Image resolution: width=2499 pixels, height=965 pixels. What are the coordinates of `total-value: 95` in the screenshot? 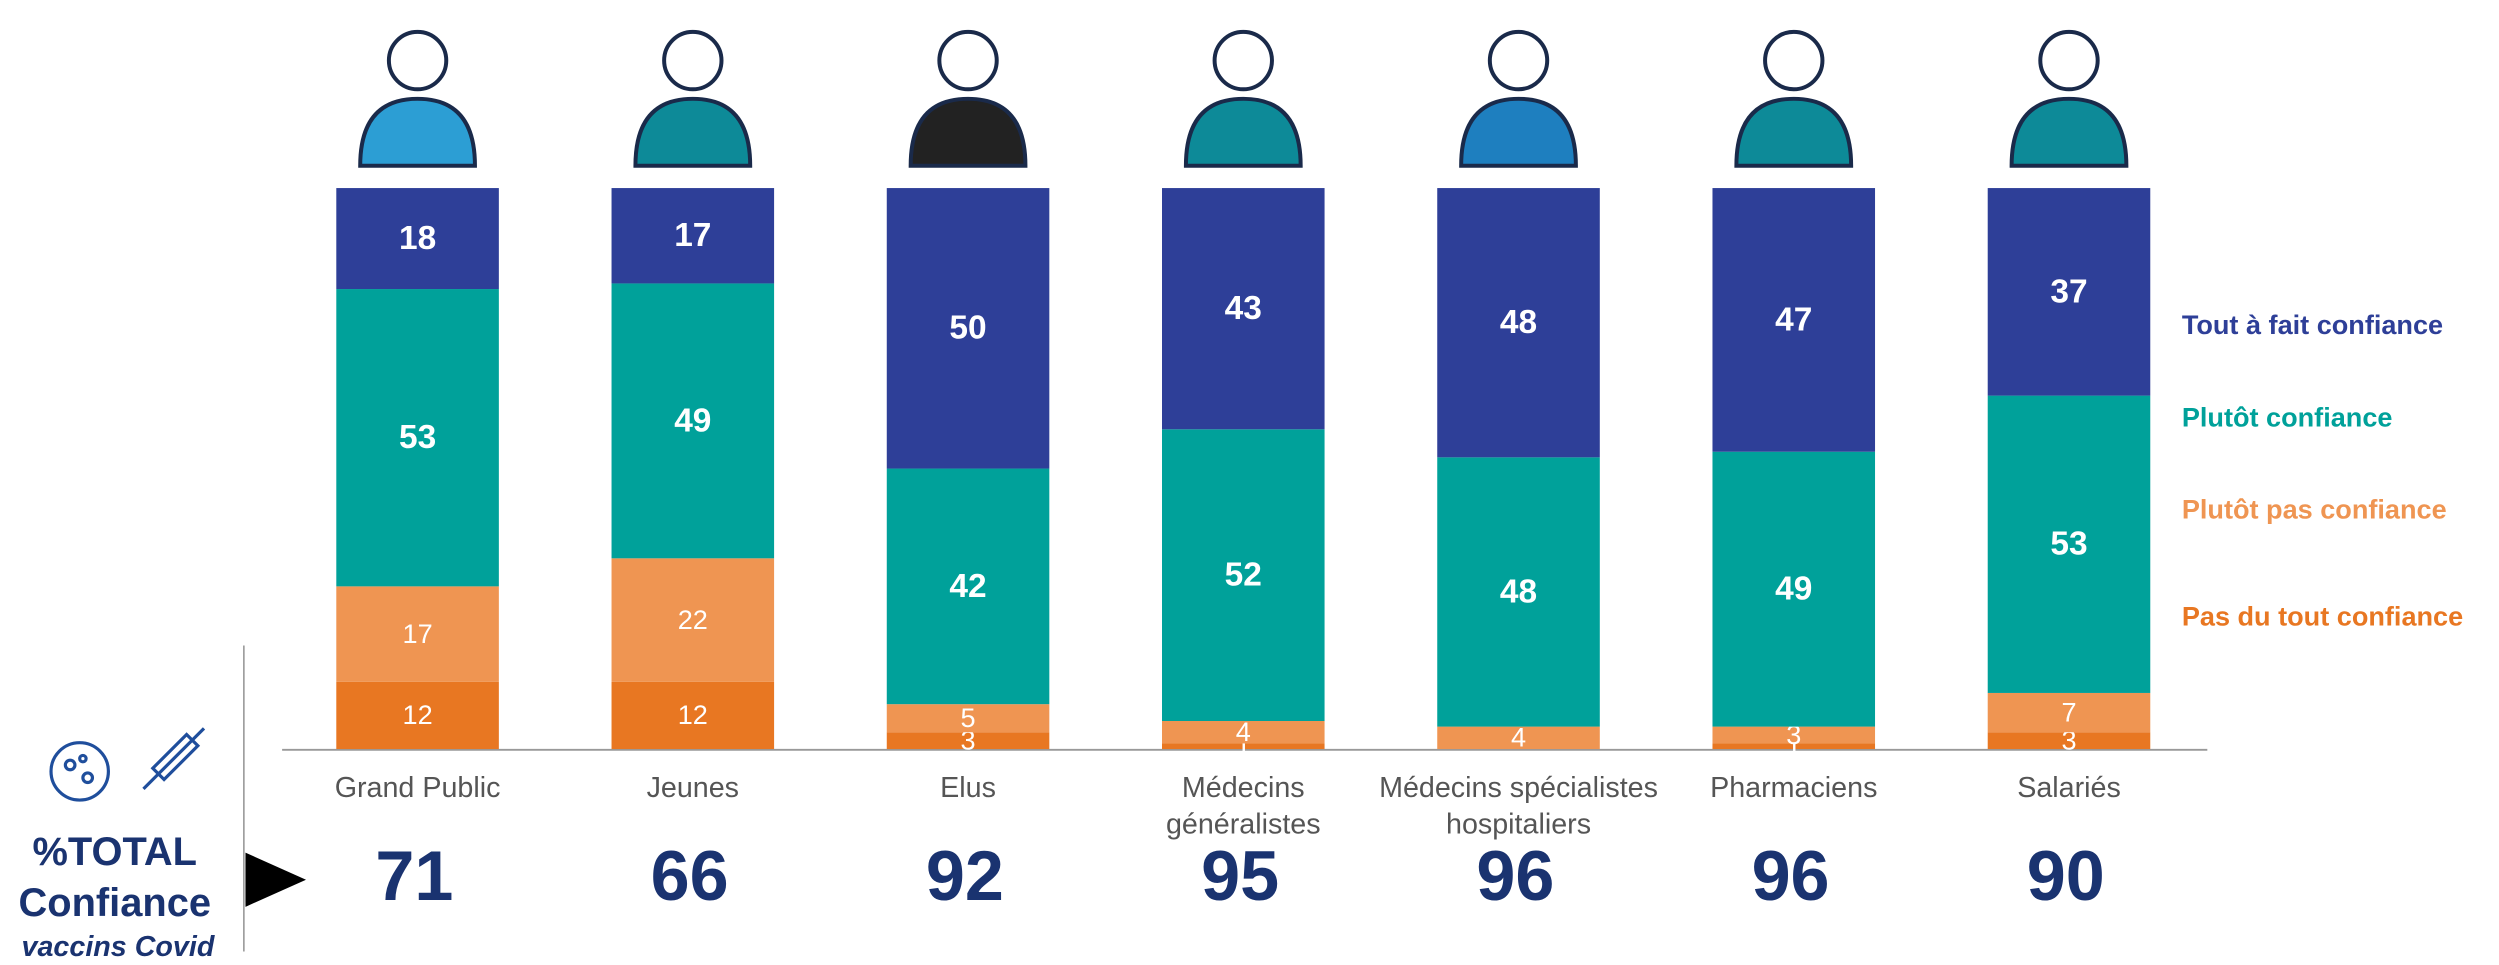 It's located at (1240, 876).